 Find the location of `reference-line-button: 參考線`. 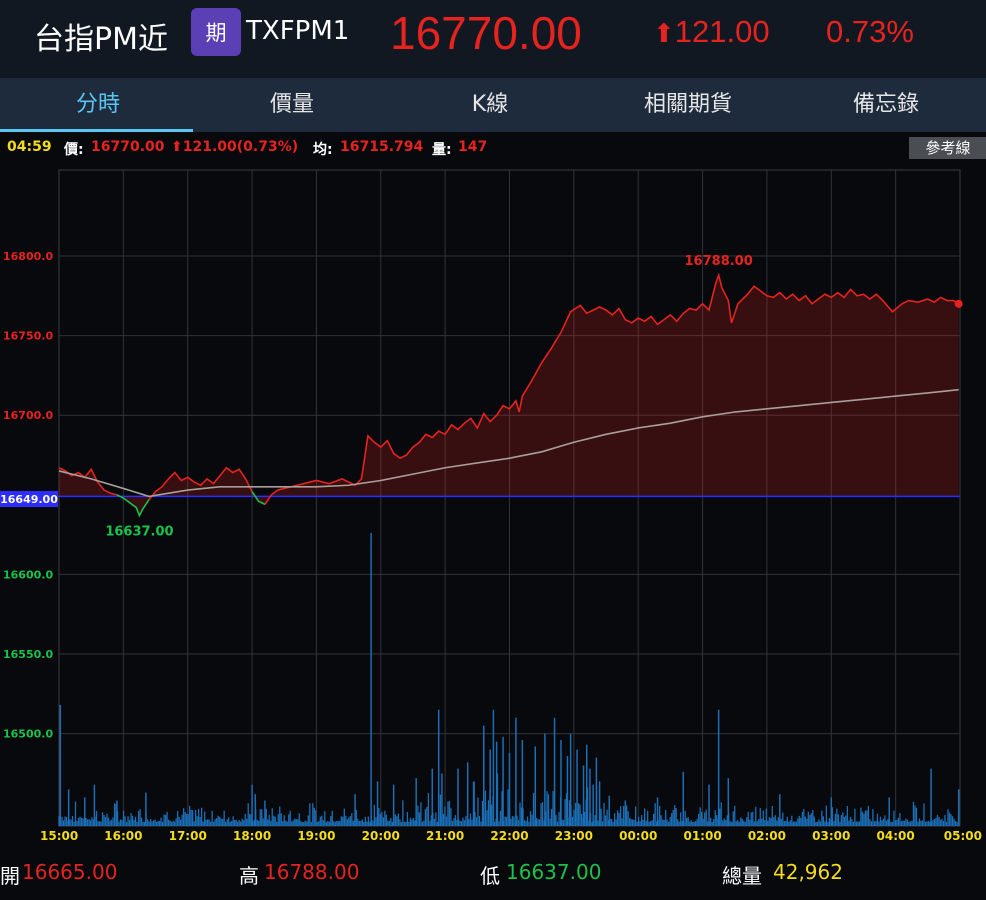

reference-line-button: 參考線 is located at coordinates (947, 148).